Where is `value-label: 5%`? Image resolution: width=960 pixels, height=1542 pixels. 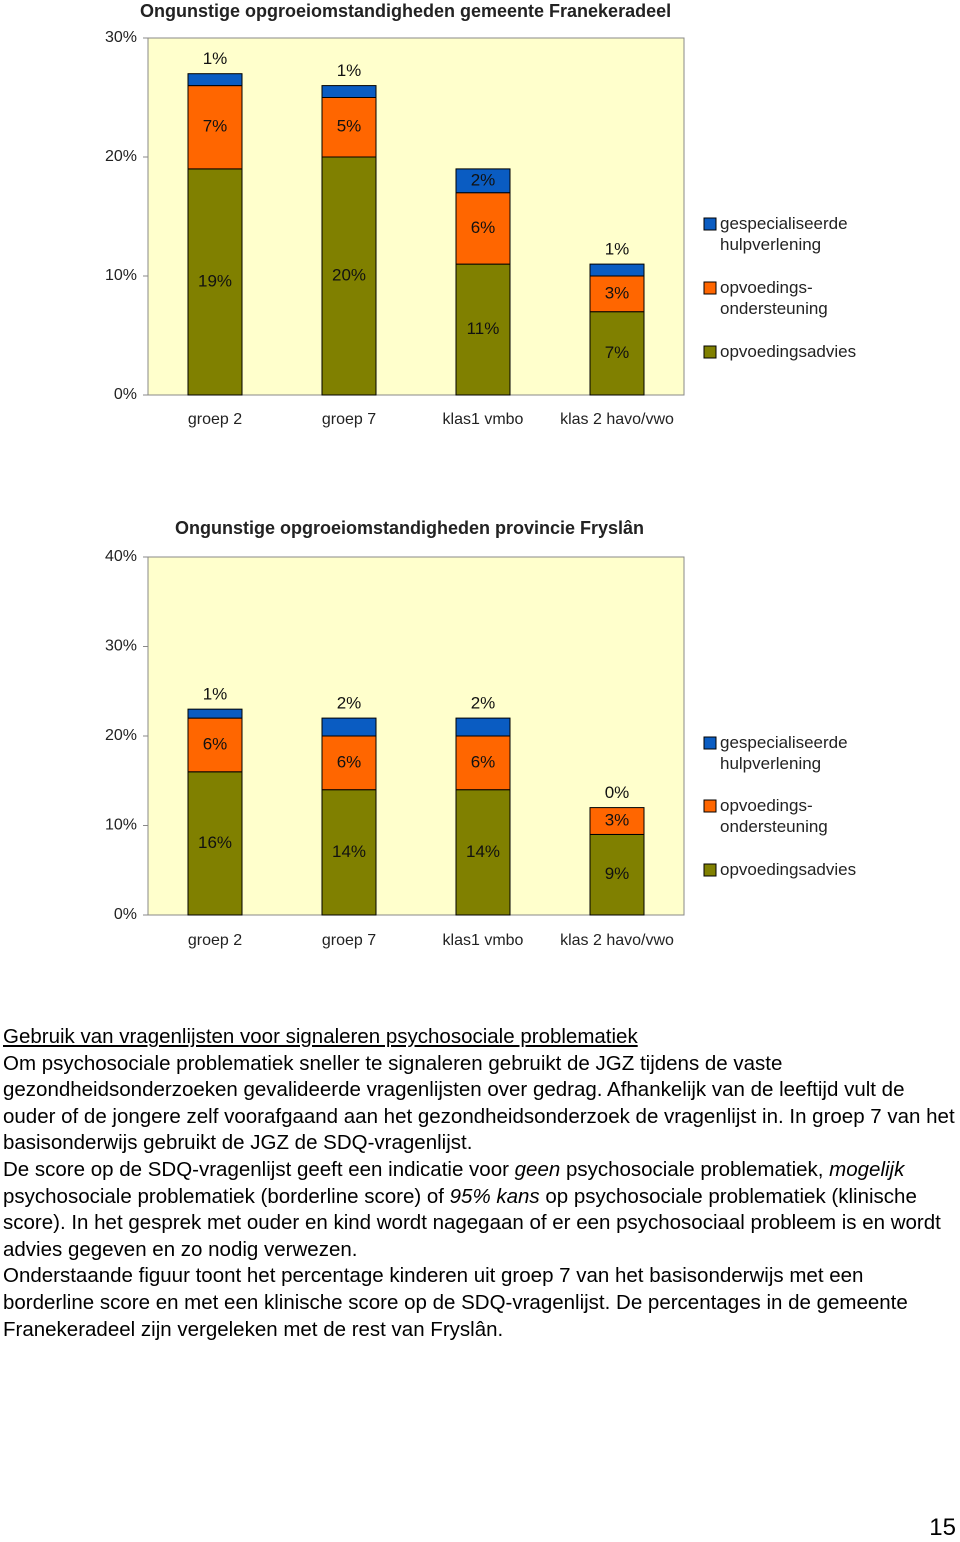
value-label: 5% is located at coordinates (349, 126).